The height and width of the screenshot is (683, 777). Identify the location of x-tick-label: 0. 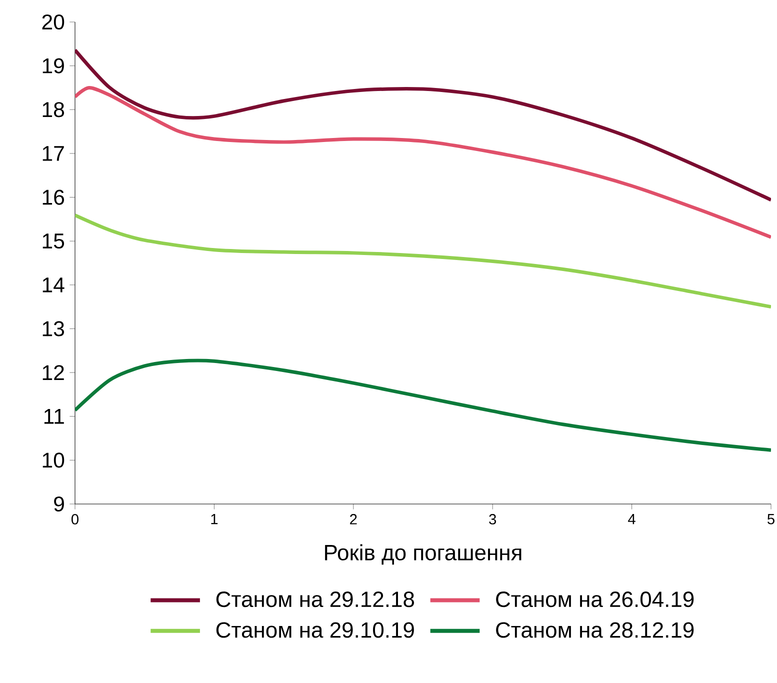
(74, 519).